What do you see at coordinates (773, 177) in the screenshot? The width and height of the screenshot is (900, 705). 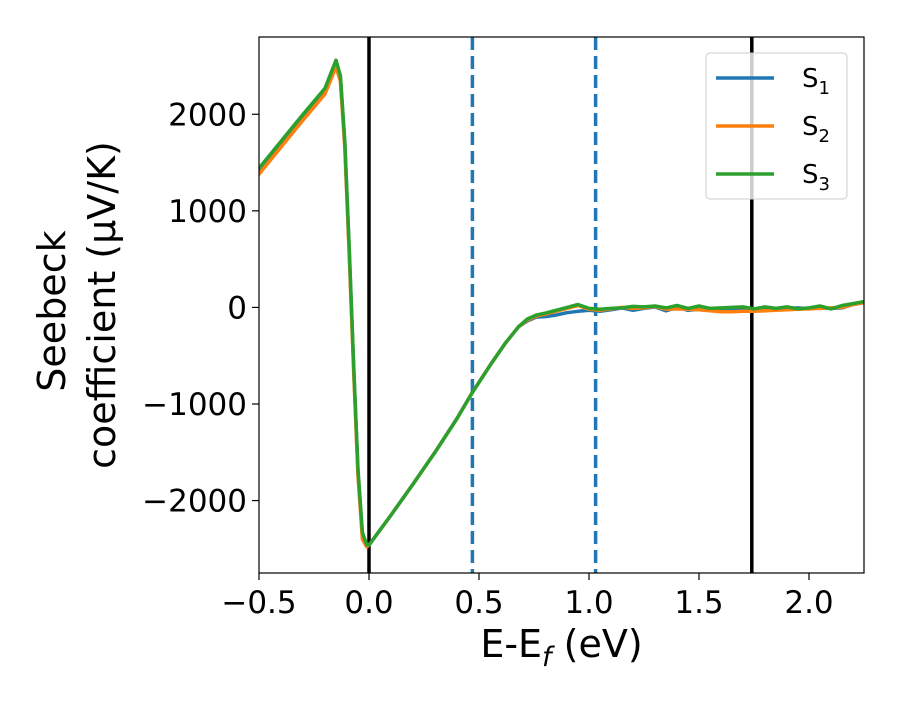 I see `legend-entry-s3: S3` at bounding box center [773, 177].